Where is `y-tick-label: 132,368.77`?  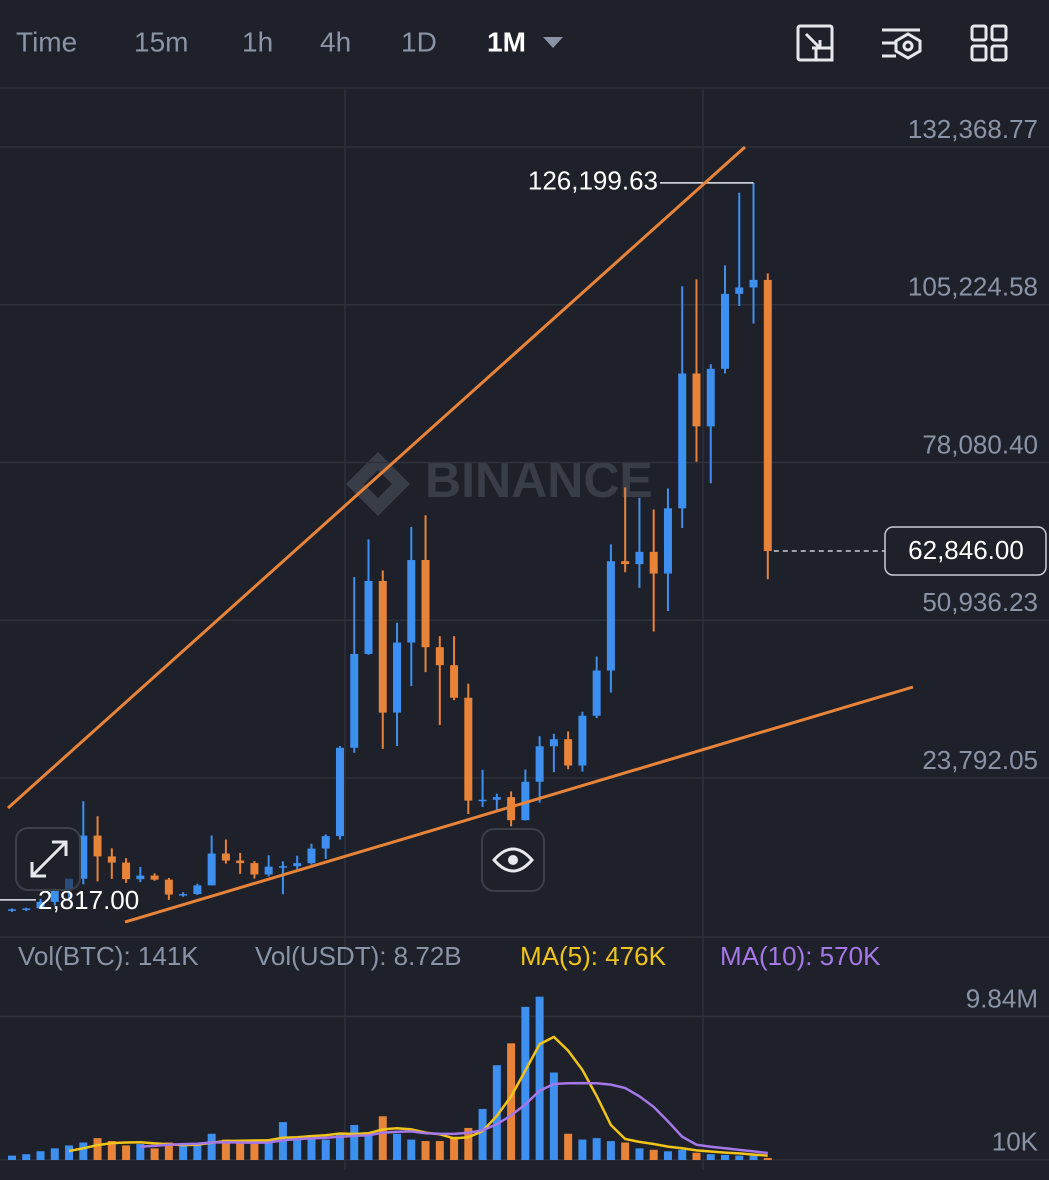
y-tick-label: 132,368.77 is located at coordinates (973, 129).